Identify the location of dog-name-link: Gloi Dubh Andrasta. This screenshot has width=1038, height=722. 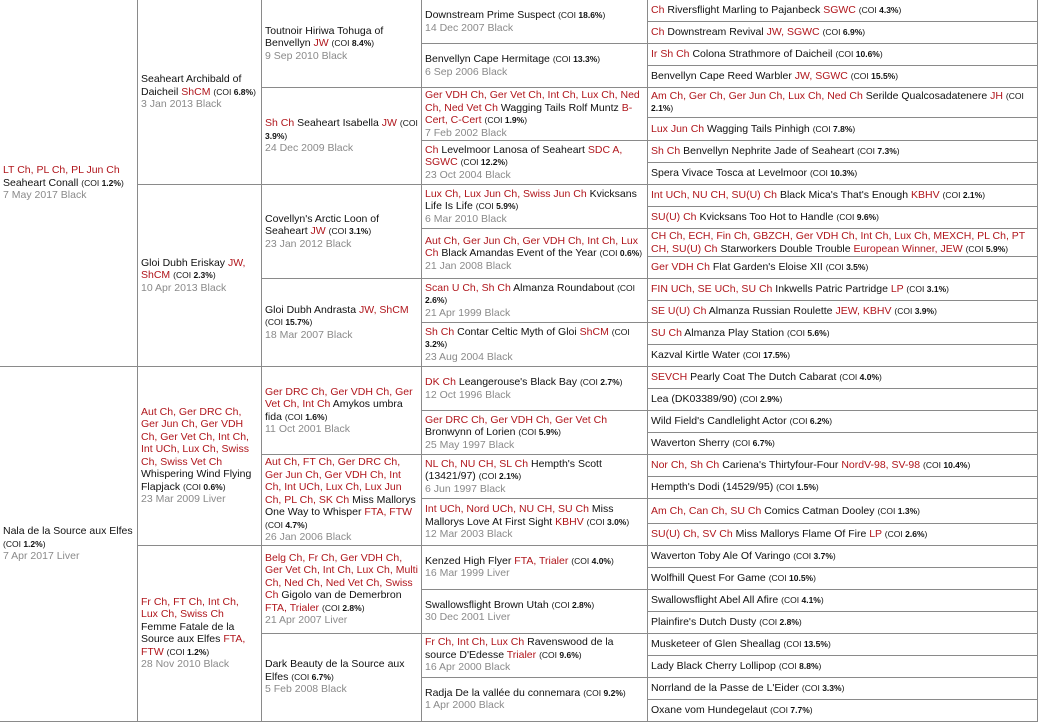
(311, 309).